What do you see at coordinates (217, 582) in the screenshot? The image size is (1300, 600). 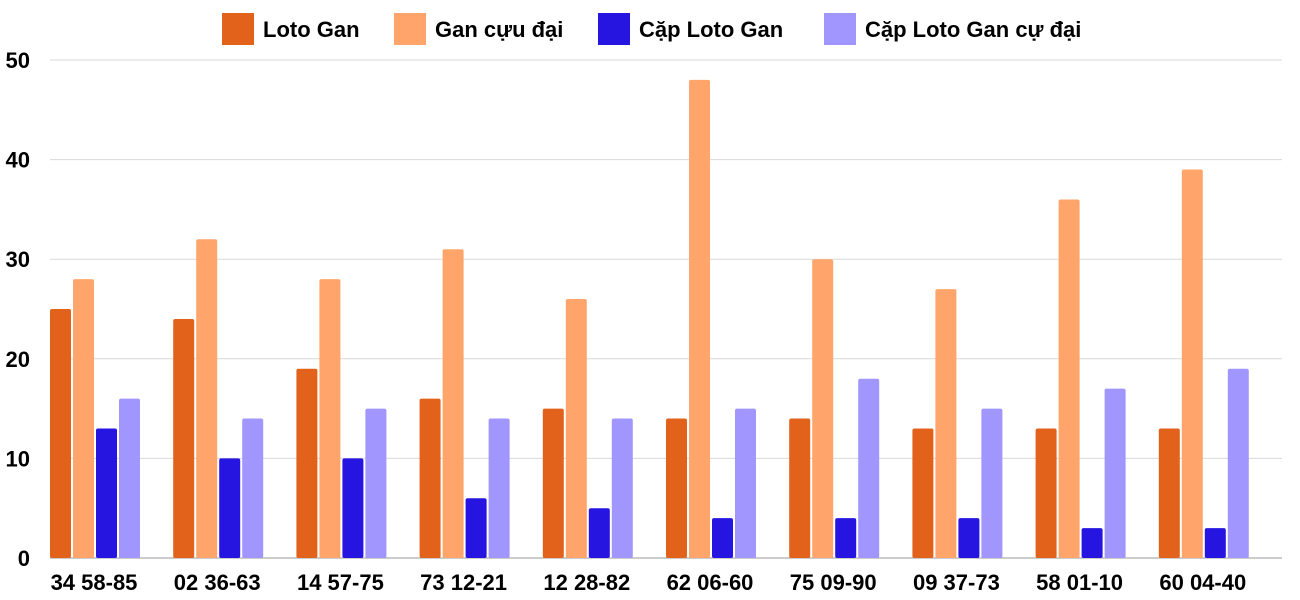 I see `x-tick-label: 02 36-63` at bounding box center [217, 582].